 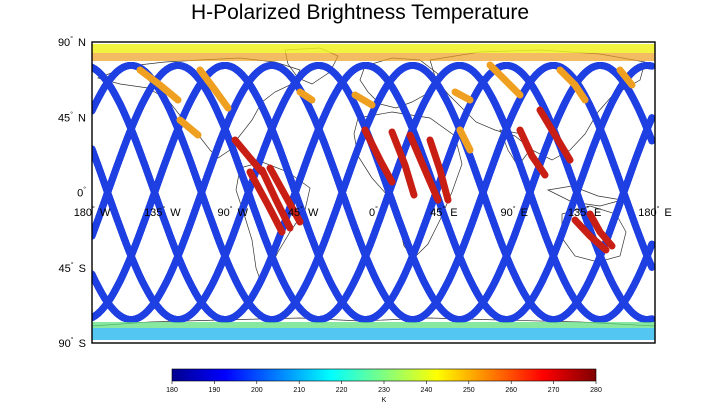 What do you see at coordinates (360, 12) in the screenshot?
I see `map-title: H-Polarized Brightness Temperature` at bounding box center [360, 12].